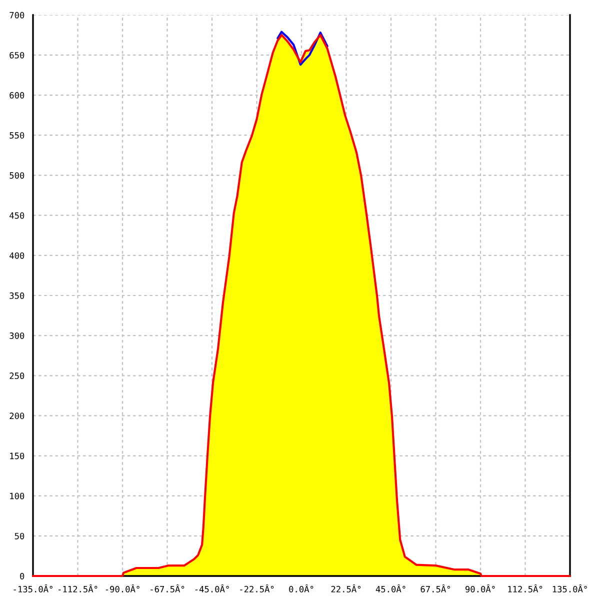 This screenshot has height=600, width=600. What do you see at coordinates (17, 376) in the screenshot?
I see `y-tick-label: 250` at bounding box center [17, 376].